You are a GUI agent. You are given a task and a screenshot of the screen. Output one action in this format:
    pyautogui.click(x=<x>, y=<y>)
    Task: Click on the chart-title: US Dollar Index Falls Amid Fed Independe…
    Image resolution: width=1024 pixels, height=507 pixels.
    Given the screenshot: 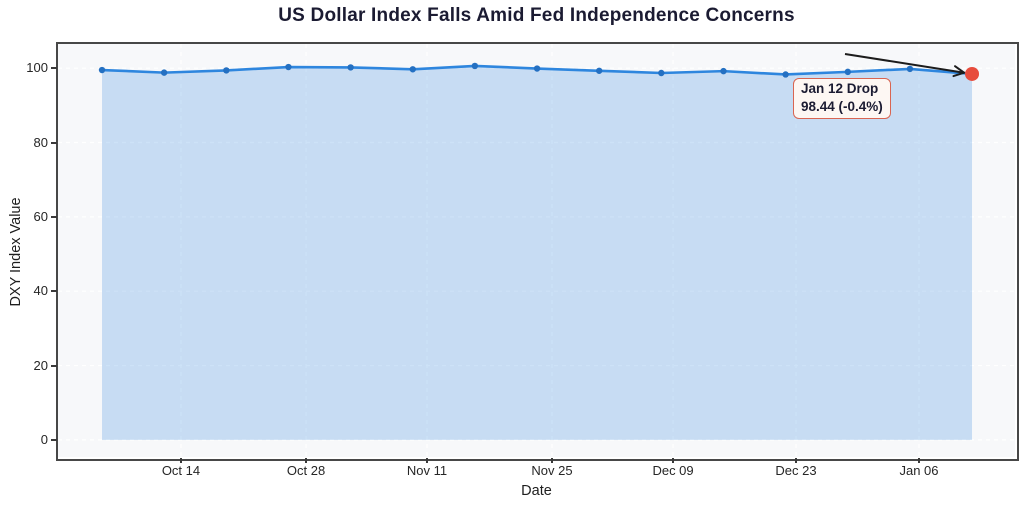 What is the action you would take?
    pyautogui.click(x=536, y=15)
    